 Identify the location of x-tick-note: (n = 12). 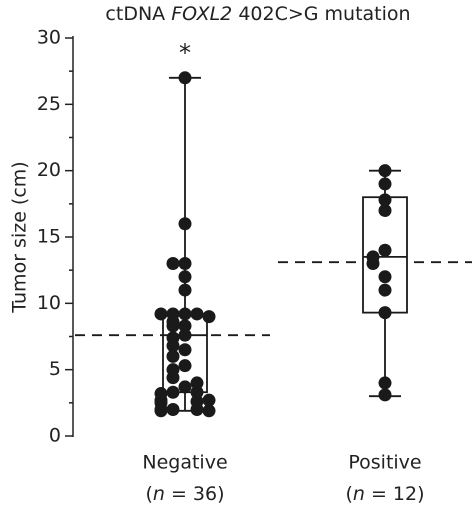
(384, 494).